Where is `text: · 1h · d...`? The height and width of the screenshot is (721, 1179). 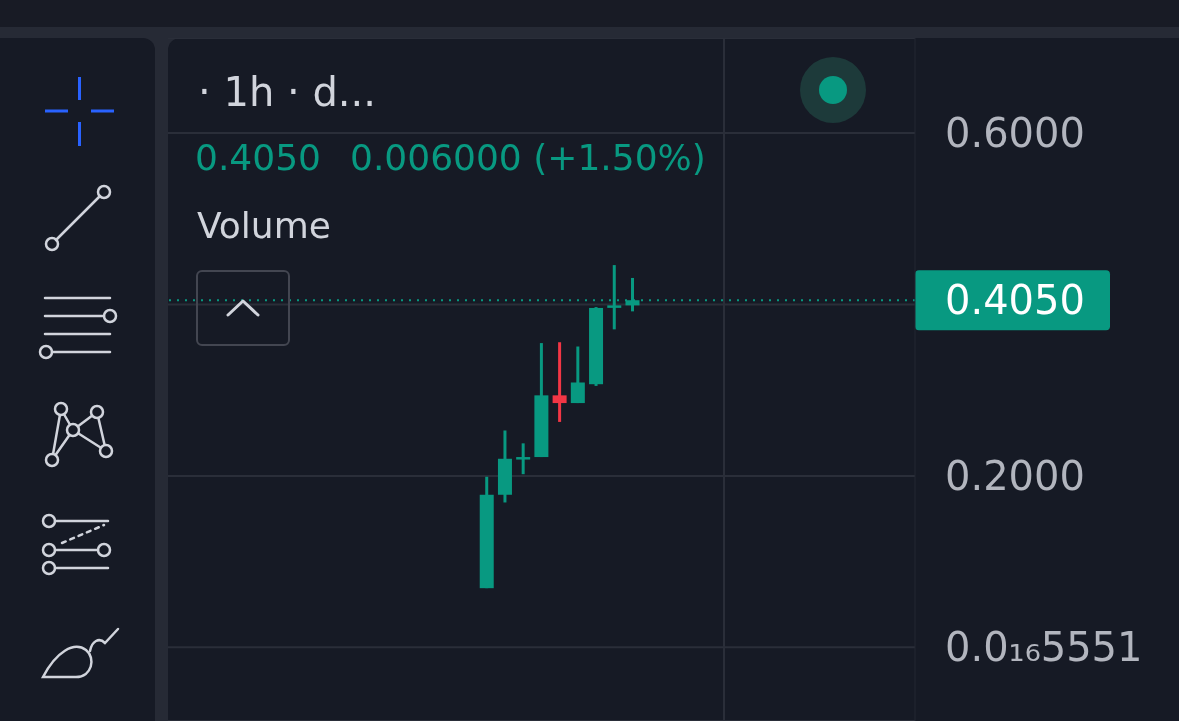 text: · 1h · d... is located at coordinates (287, 92).